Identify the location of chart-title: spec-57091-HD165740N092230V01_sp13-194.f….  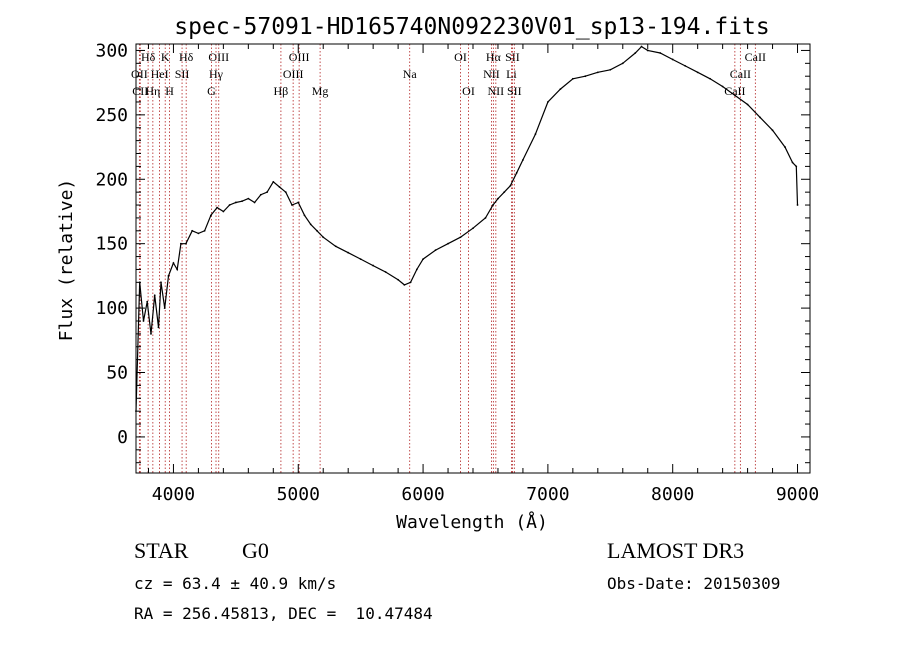
(471, 27).